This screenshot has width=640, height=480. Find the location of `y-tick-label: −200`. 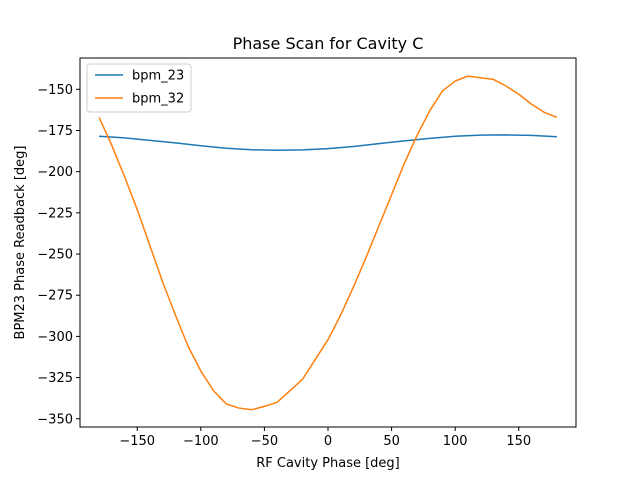

y-tick-label: −200 is located at coordinates (55, 172).